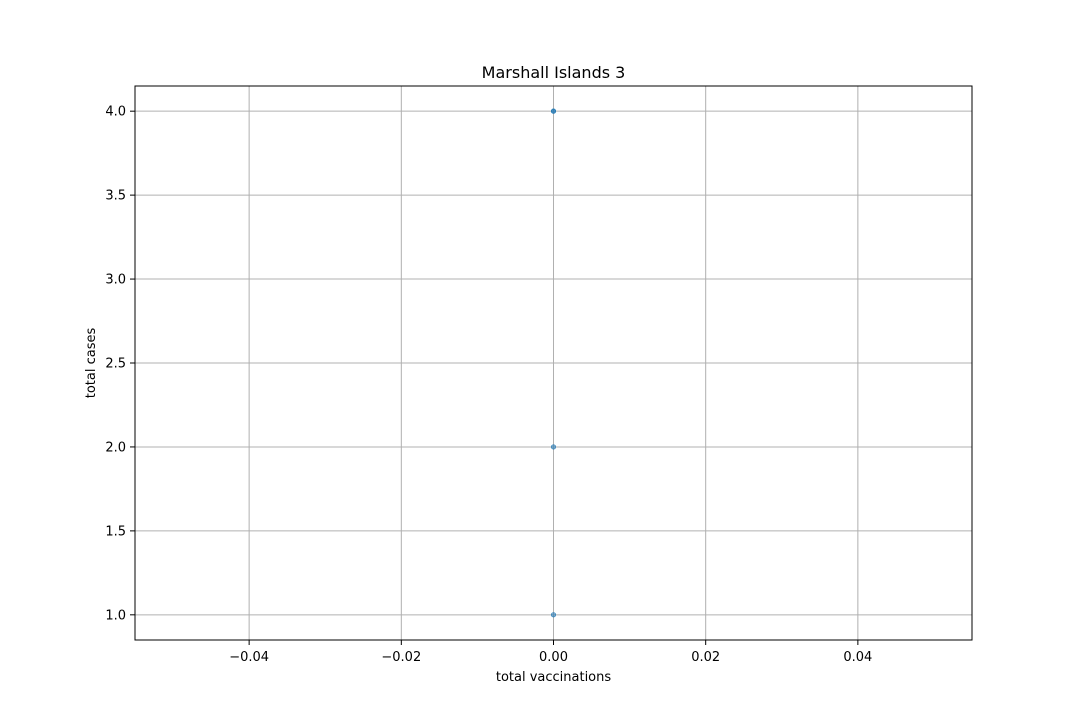  Describe the element at coordinates (115, 531) in the screenshot. I see `y-tick-label: 1.5` at that location.